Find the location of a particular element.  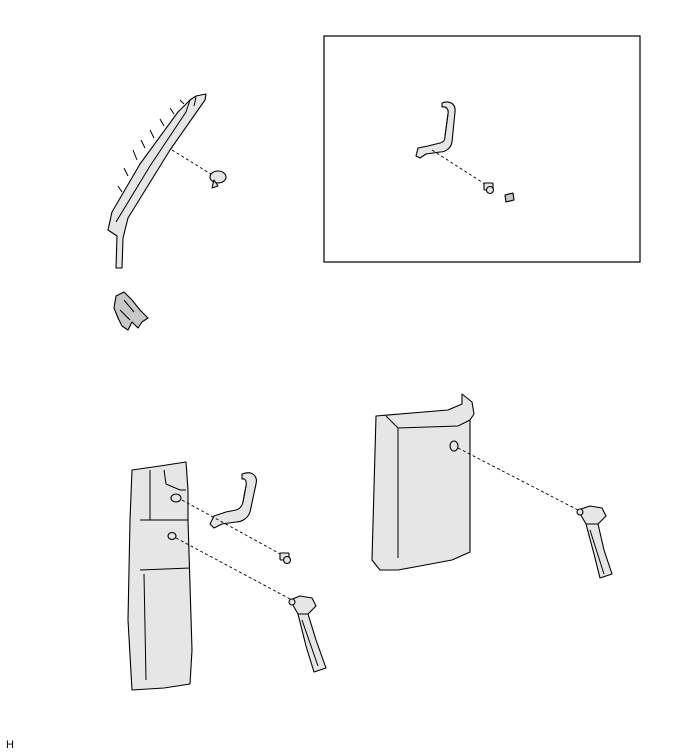

inset-cover-cap is located at coordinates (509, 197).